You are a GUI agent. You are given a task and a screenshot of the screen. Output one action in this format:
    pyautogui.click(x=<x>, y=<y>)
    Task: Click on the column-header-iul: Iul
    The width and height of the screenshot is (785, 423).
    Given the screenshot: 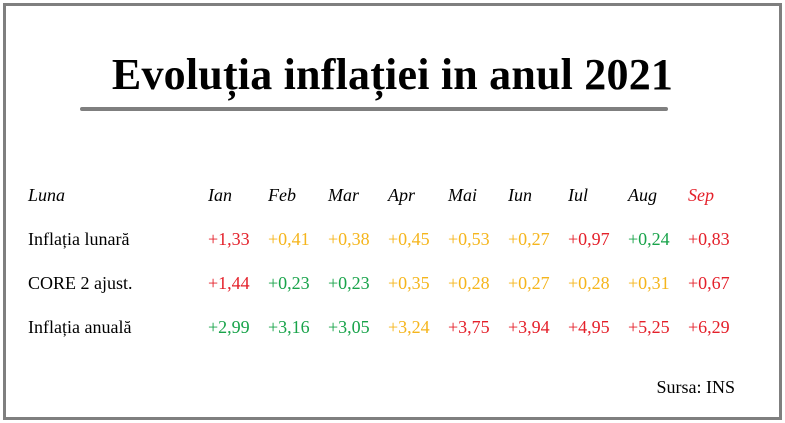 What is the action you would take?
    pyautogui.click(x=578, y=195)
    